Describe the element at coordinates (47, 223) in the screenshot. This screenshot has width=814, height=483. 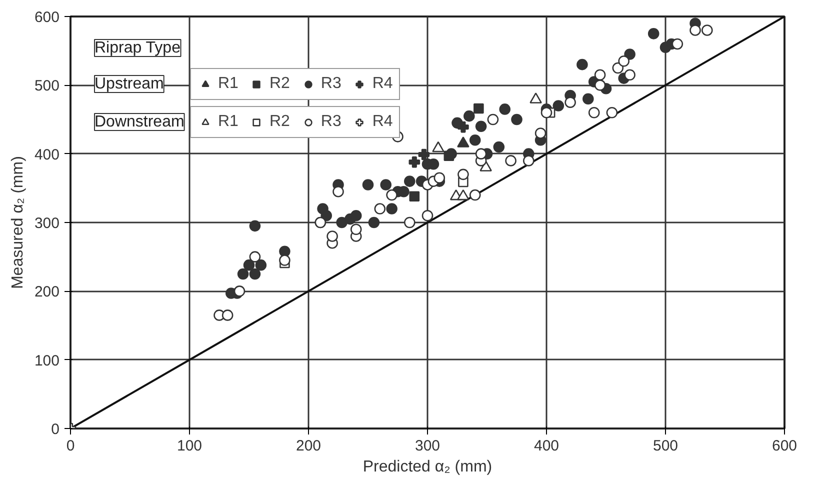
I see `y-tick-label: 300` at that location.